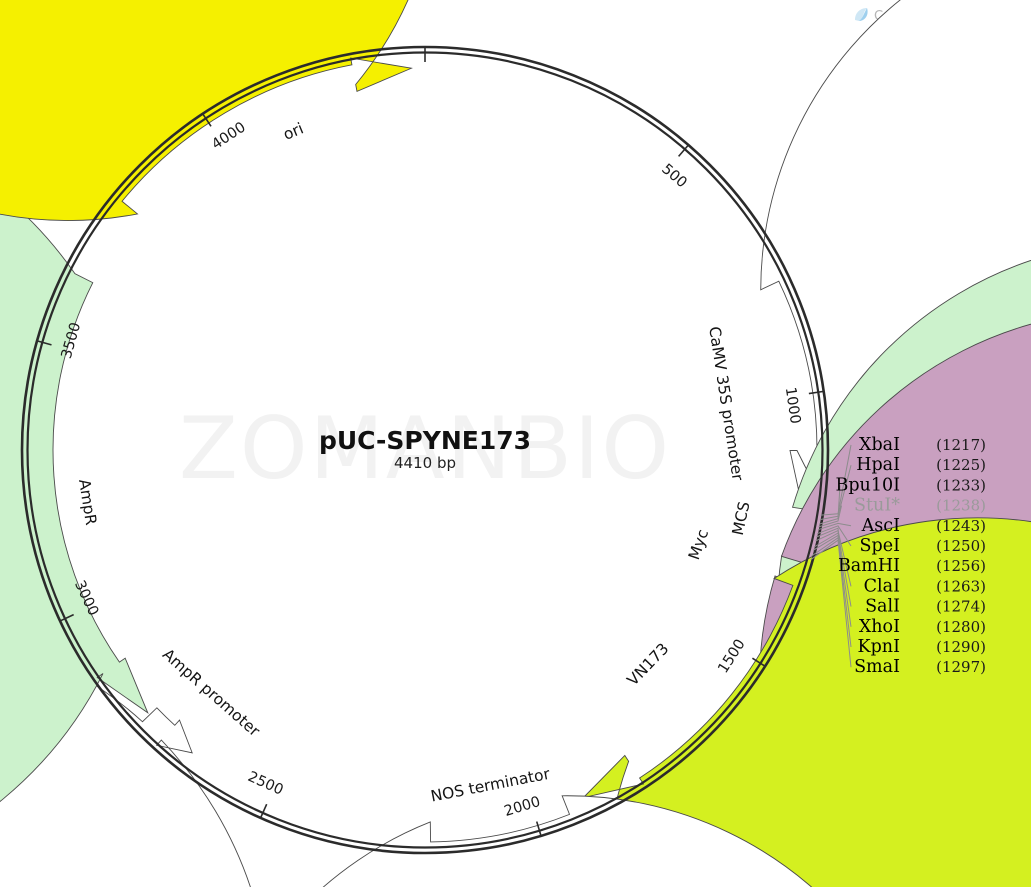 Image resolution: width=1031 pixels, height=891 pixels. What do you see at coordinates (879, 445) in the screenshot?
I see `enzyme-name: XbaI` at bounding box center [879, 445].